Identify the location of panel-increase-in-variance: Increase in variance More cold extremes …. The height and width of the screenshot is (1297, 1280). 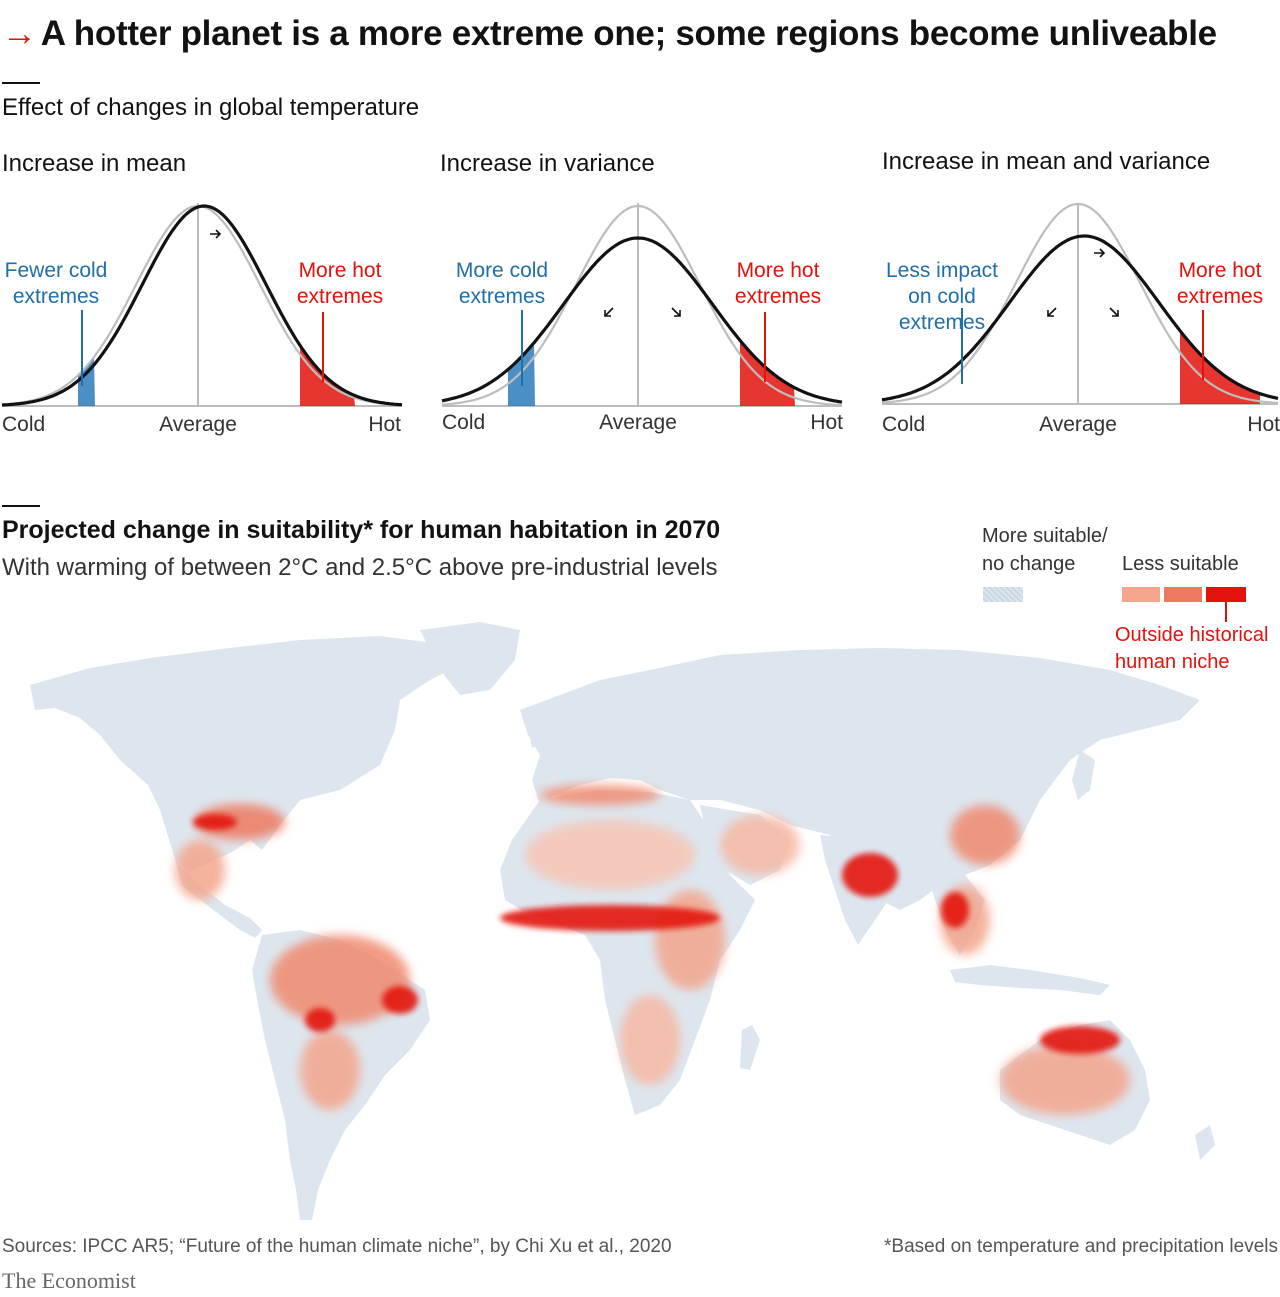
(642, 298).